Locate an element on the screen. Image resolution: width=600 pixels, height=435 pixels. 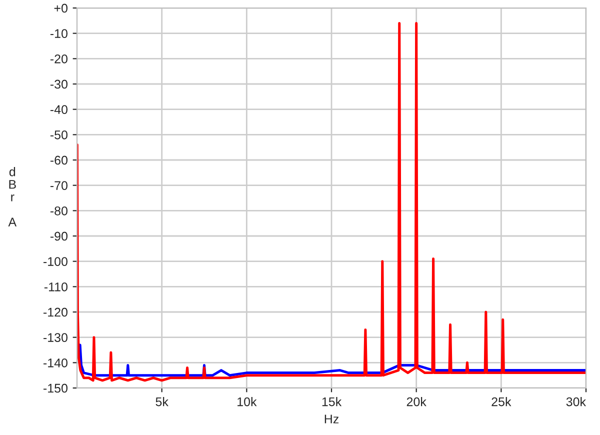
y-tick-label: -90 is located at coordinates (59, 236).